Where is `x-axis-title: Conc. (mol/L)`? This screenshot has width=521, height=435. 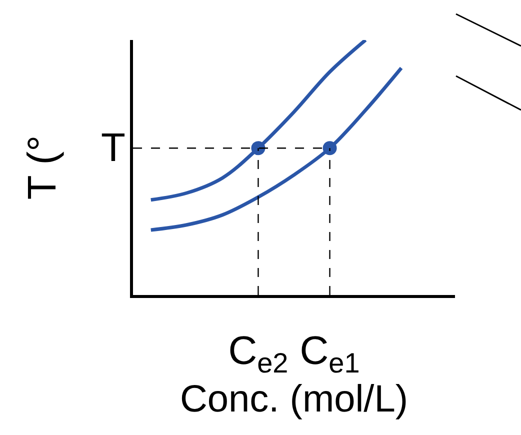
x-axis-title: Conc. (mol/L) is located at coordinates (294, 399).